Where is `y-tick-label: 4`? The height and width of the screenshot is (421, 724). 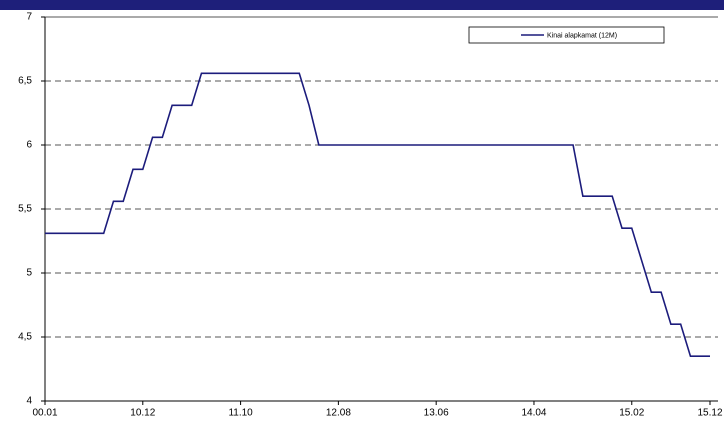
y-tick-label: 4 is located at coordinates (29, 401).